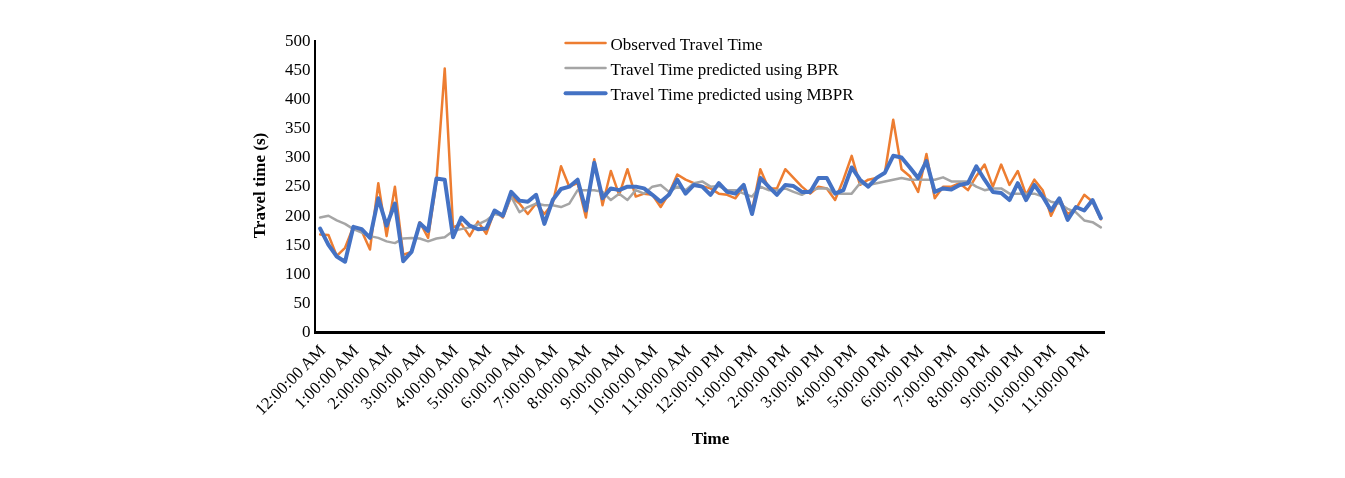 This screenshot has width=1345, height=478. Describe the element at coordinates (298, 244) in the screenshot. I see `y-tick-label: 150` at that location.